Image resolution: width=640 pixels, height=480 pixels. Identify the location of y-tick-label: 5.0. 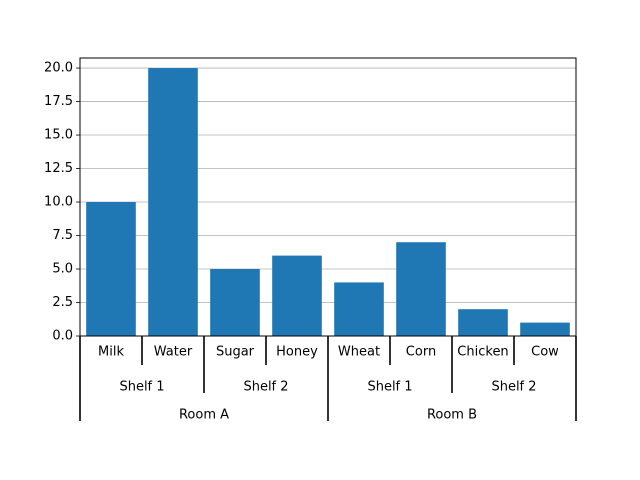
(62, 269).